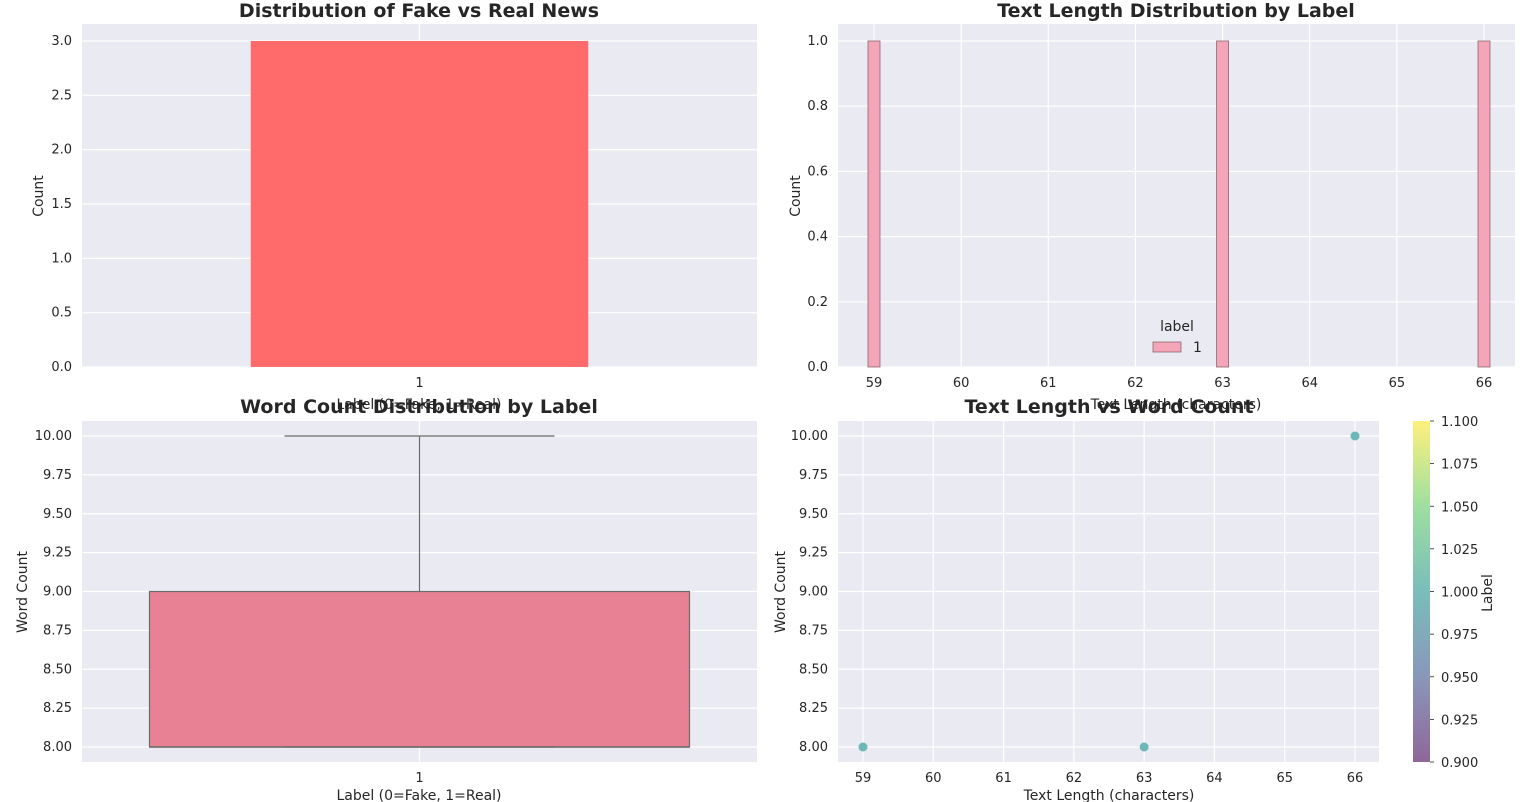 The image size is (1536, 802). I want to click on tick-labels: 0.0 0.5 1.0 1.5 2.0 2.5 3.0 1, so click(237, 212).